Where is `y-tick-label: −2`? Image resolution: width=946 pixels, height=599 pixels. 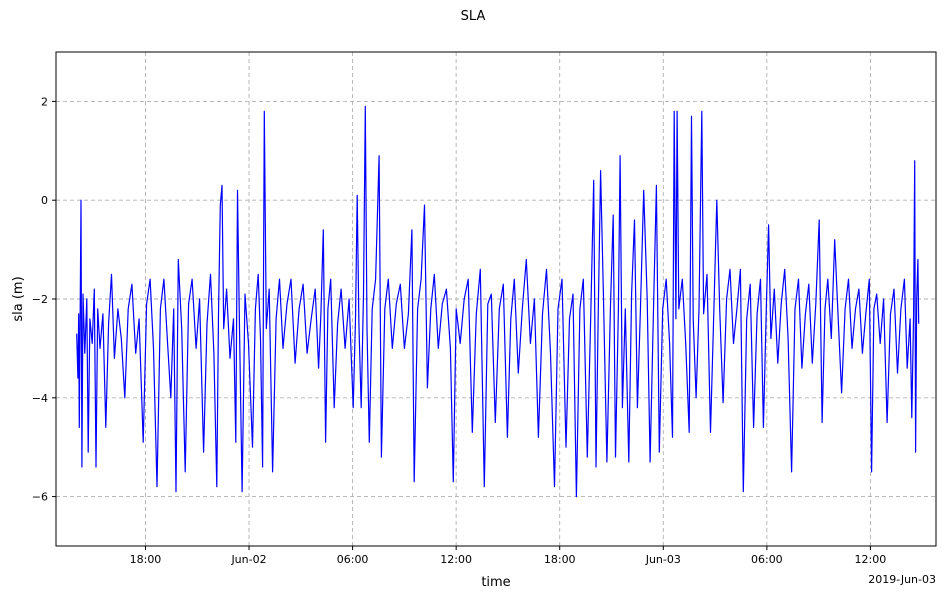 y-tick-label: −2 is located at coordinates (40, 299).